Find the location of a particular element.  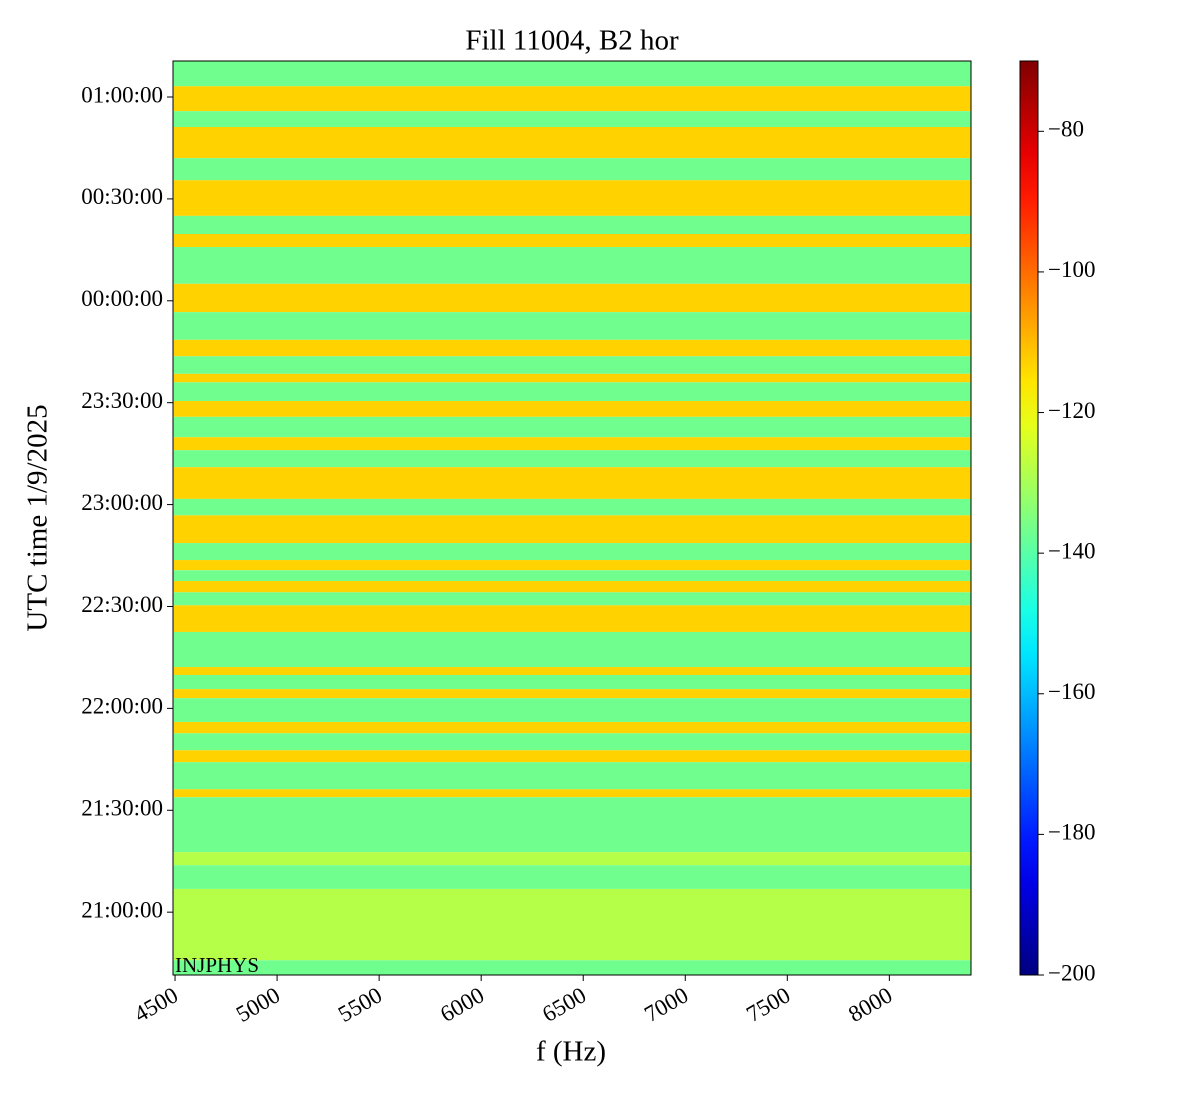

y-tick-label: 22:00:00 is located at coordinates (122, 706).